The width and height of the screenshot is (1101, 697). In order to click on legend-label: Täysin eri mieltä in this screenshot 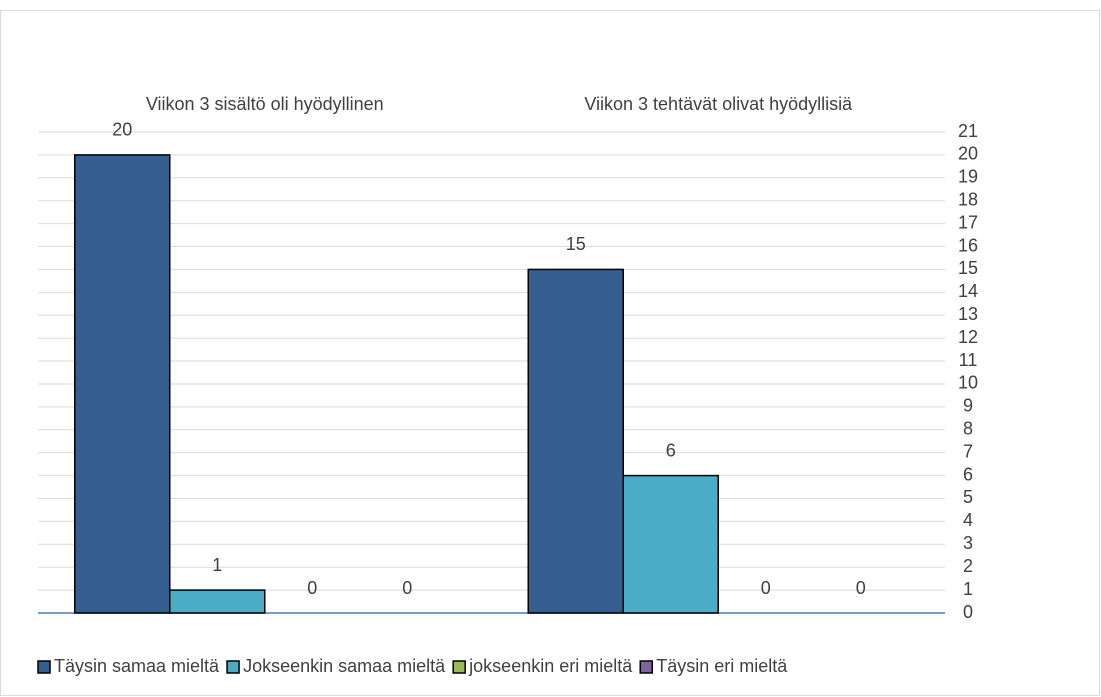, I will do `click(722, 666)`.